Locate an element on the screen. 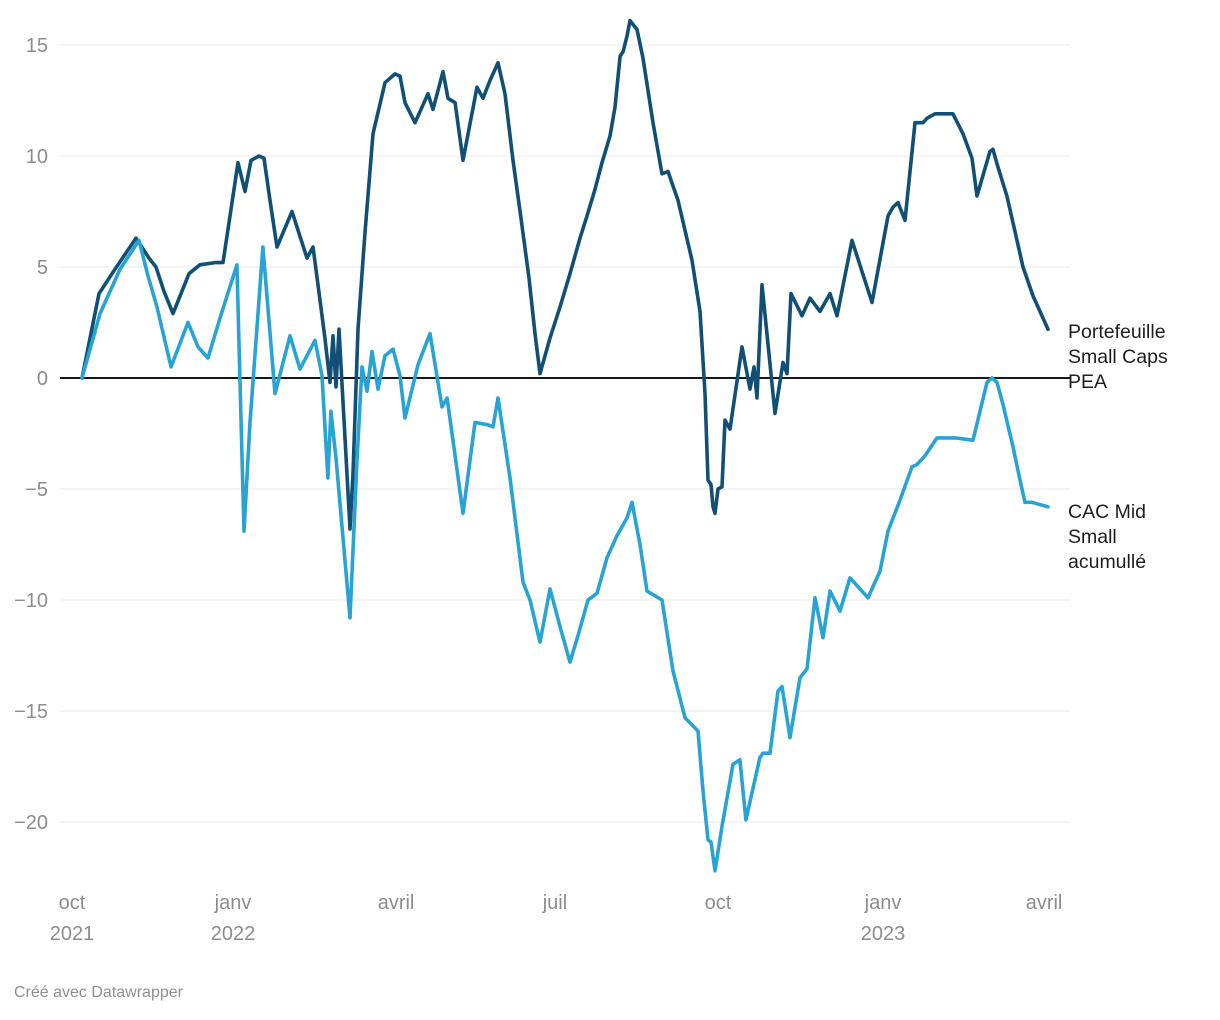  y-axis-tick-label: −20 is located at coordinates (31, 823).